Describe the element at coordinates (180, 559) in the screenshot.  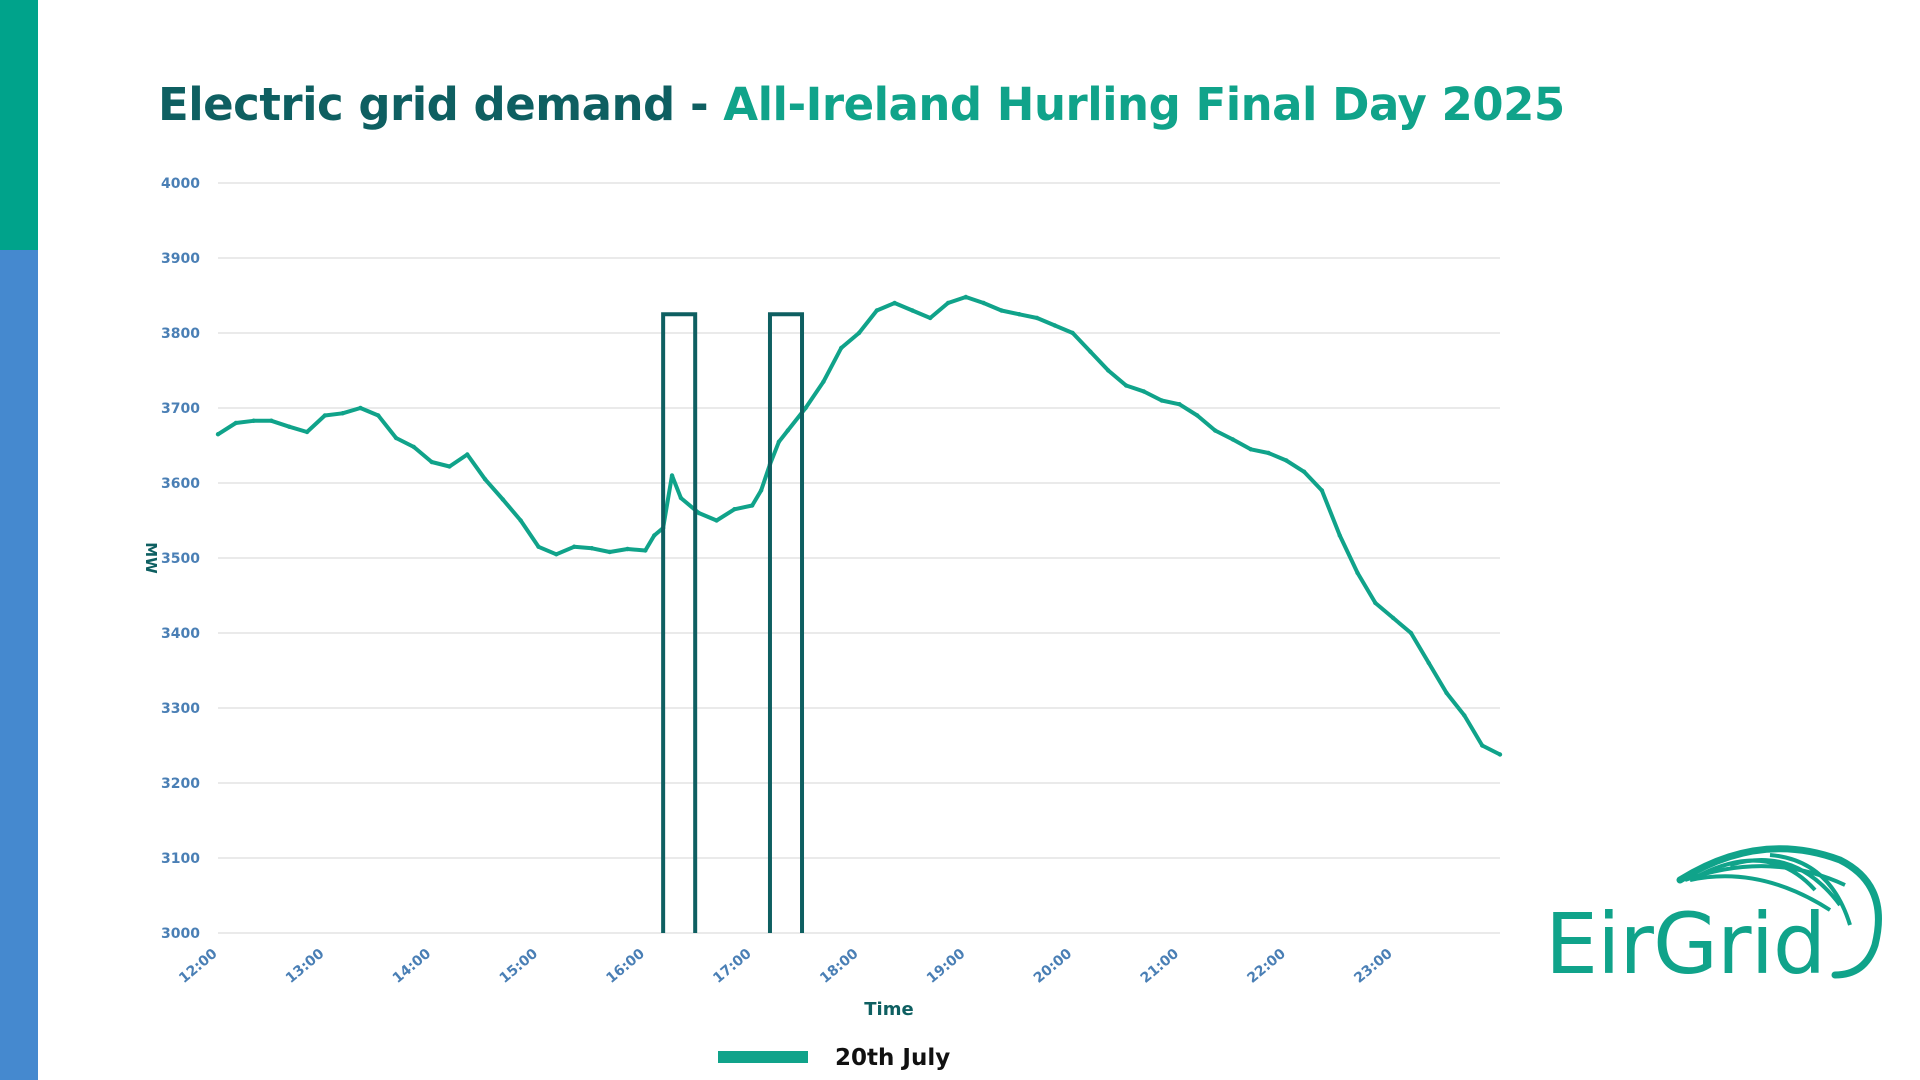
I see `y-tick-label: 3500` at that location.